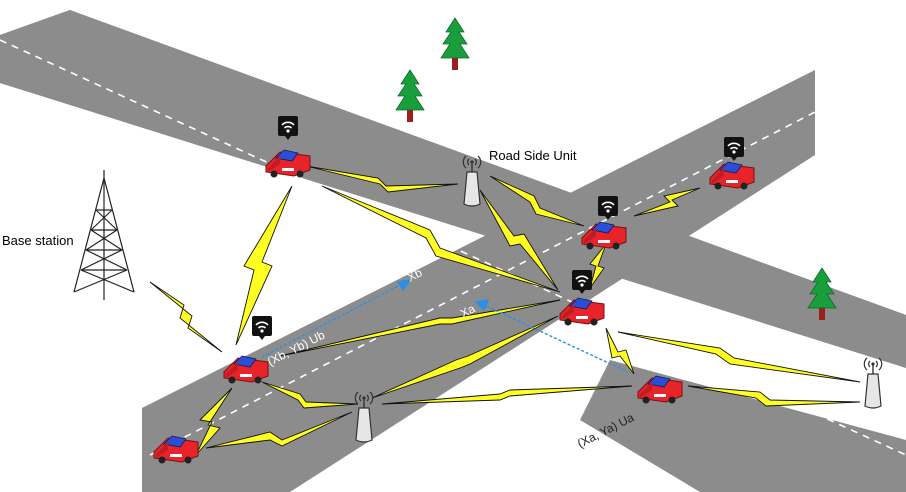 The width and height of the screenshot is (906, 492). Describe the element at coordinates (38, 240) in the screenshot. I see `base-station-label: Base station` at that location.